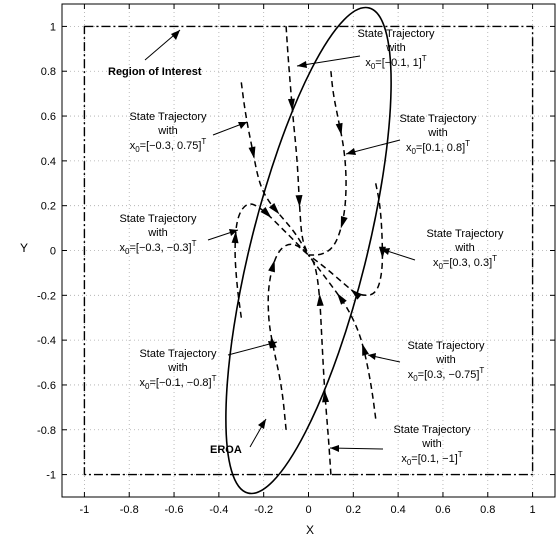 This screenshot has width=559, height=540. I want to click on trajectory-t5, so click(319, 364).